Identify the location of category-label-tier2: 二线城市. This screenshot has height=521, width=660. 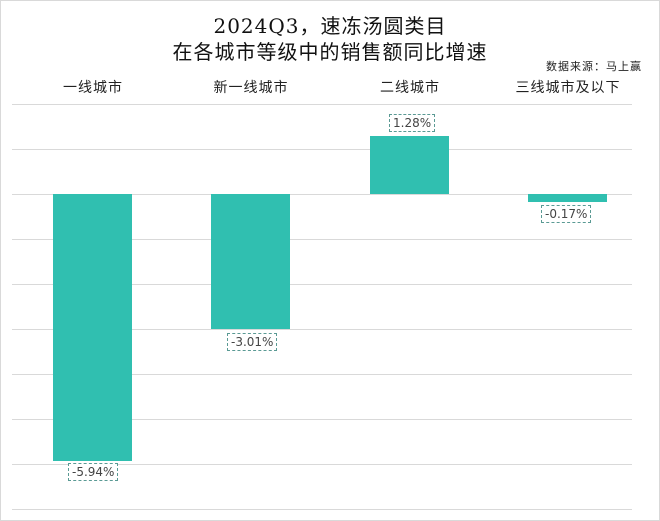
(410, 88).